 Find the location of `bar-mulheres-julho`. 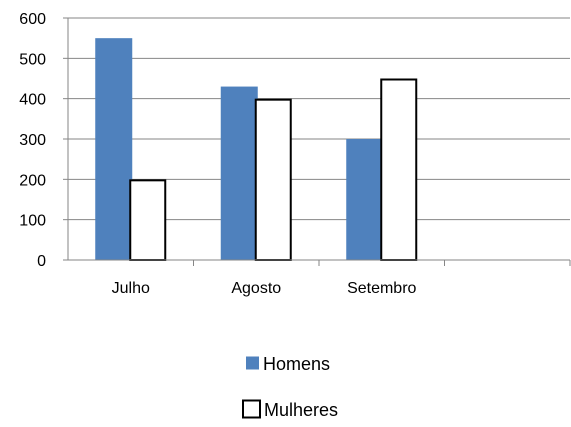

bar-mulheres-julho is located at coordinates (148, 220).